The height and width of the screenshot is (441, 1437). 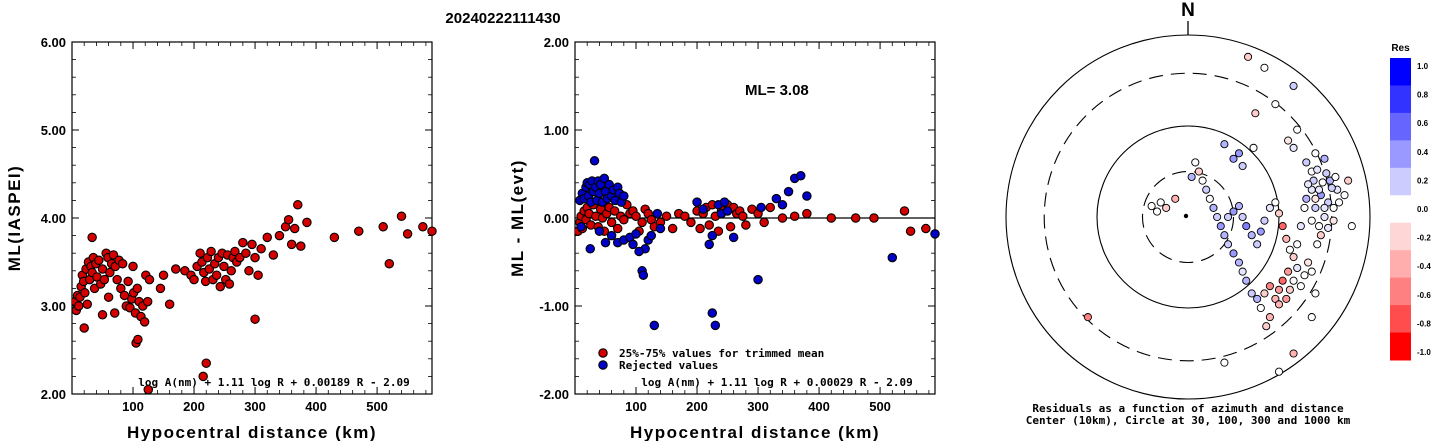 What do you see at coordinates (53, 42) in the screenshot?
I see `y-tick-label: 6.00` at bounding box center [53, 42].